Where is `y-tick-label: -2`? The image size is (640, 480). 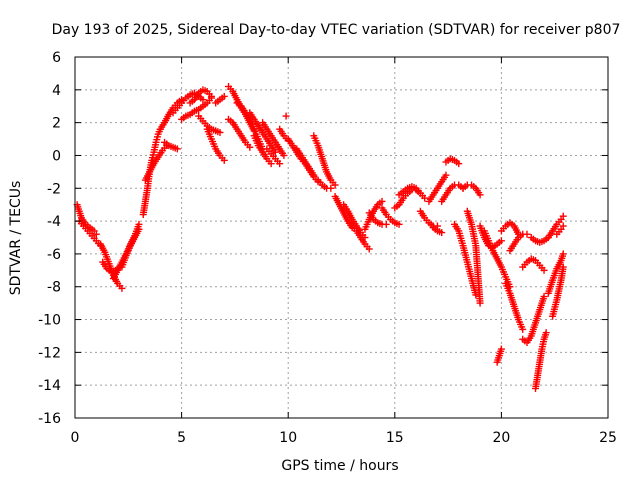
y-tick-label: -2 is located at coordinates (54, 189).